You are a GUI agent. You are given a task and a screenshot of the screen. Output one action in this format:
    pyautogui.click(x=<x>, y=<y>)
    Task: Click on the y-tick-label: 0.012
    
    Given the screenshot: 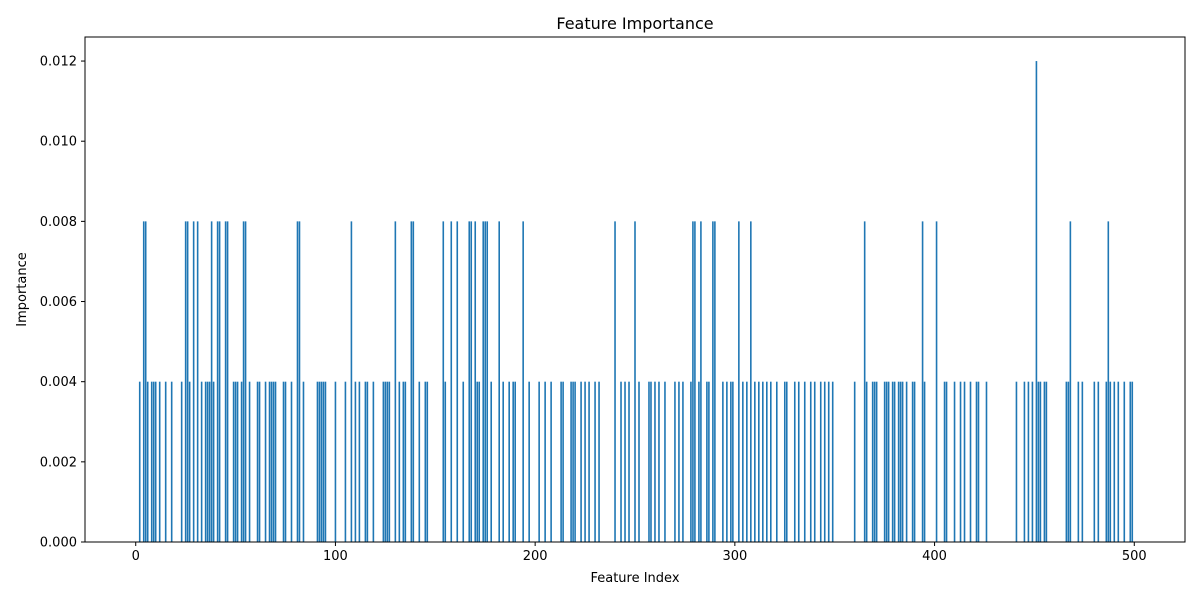 What is the action you would take?
    pyautogui.click(x=58, y=62)
    